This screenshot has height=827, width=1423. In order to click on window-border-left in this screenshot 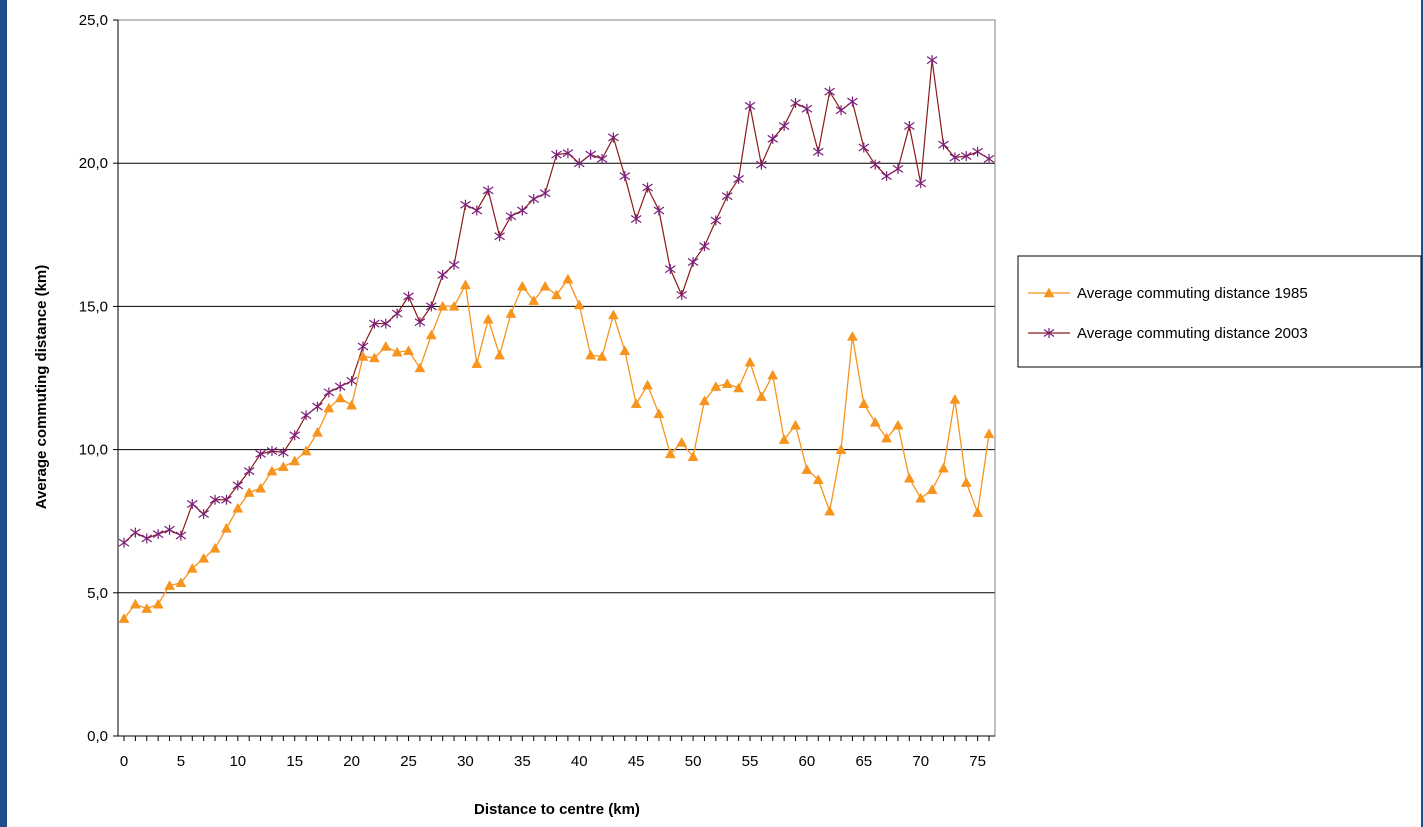, I will do `click(3, 413)`.